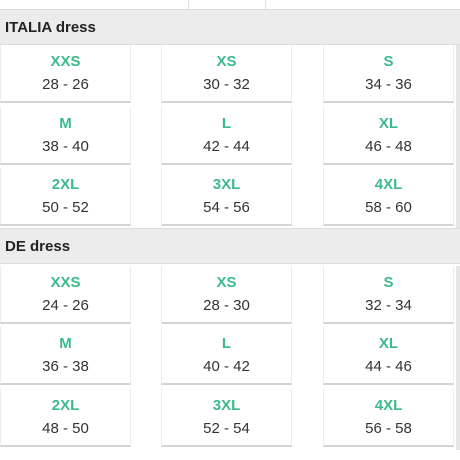  What do you see at coordinates (65, 418) in the screenshot?
I see `size-option: 2XL 48 - 50` at bounding box center [65, 418].